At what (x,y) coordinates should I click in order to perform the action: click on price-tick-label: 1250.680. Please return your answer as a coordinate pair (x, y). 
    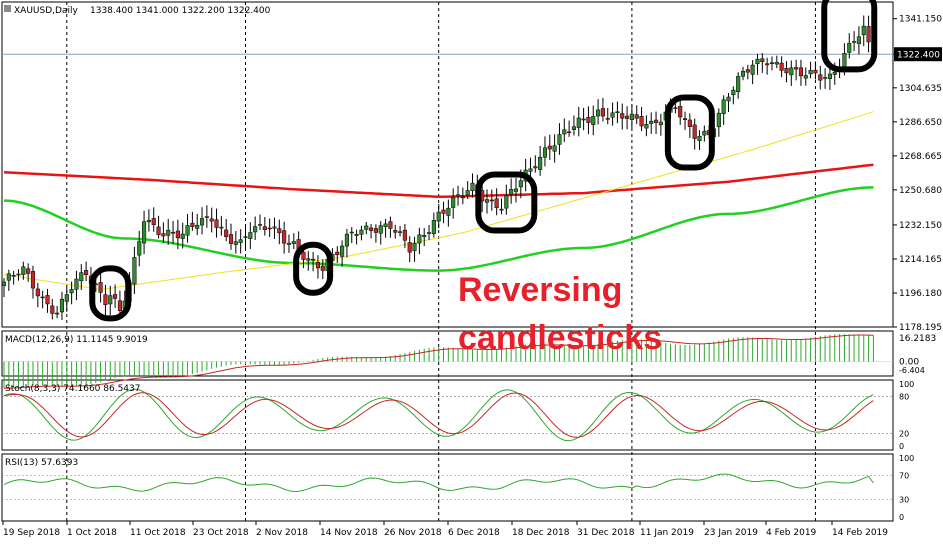
    Looking at the image, I should click on (920, 191).